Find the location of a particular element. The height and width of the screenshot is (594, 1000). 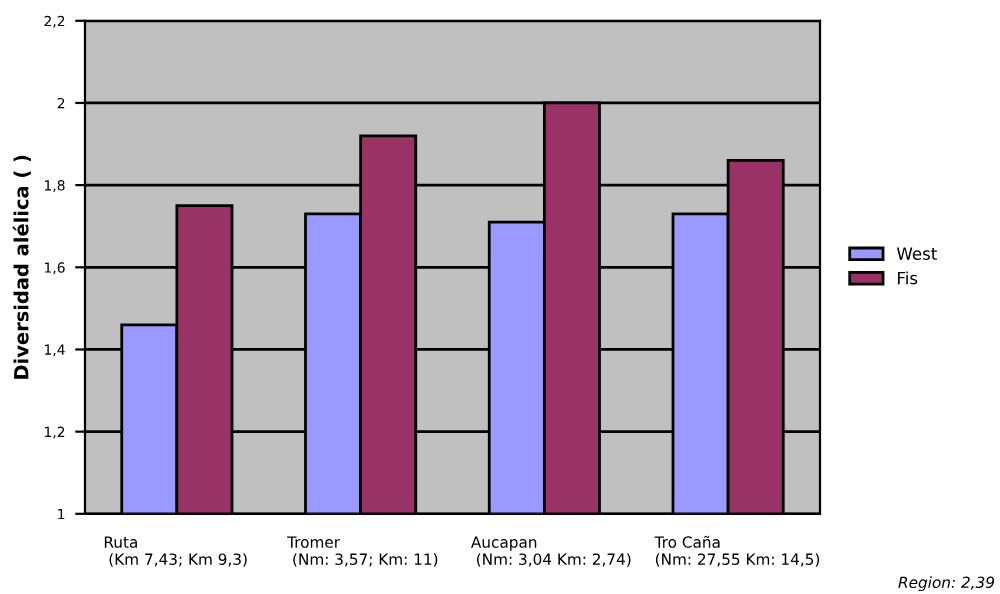

legend-label: West is located at coordinates (916, 253).